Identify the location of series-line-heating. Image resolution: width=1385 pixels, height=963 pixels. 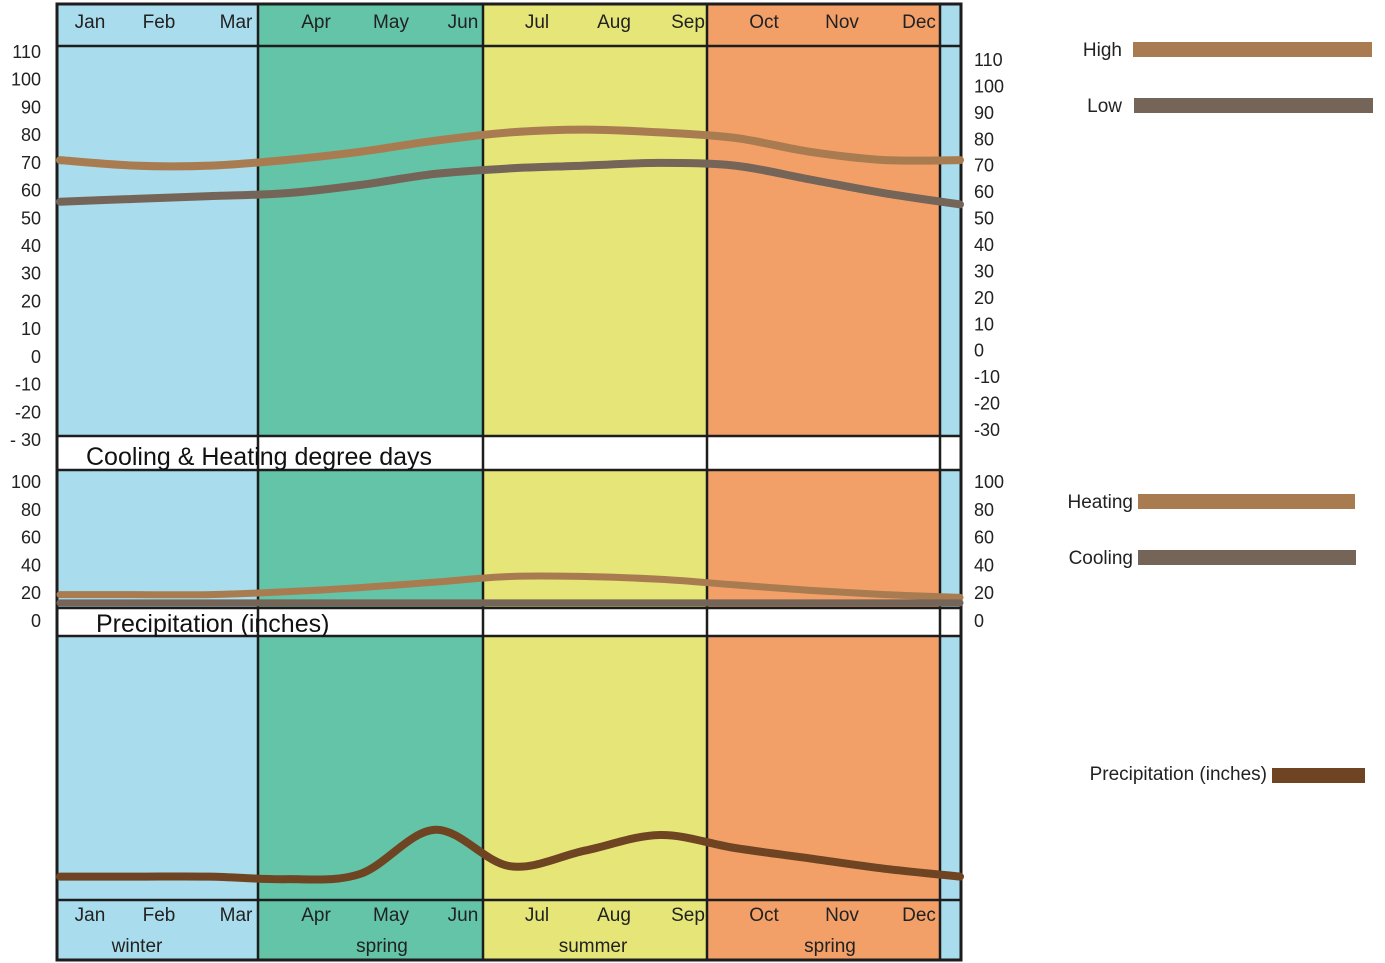
(510, 586).